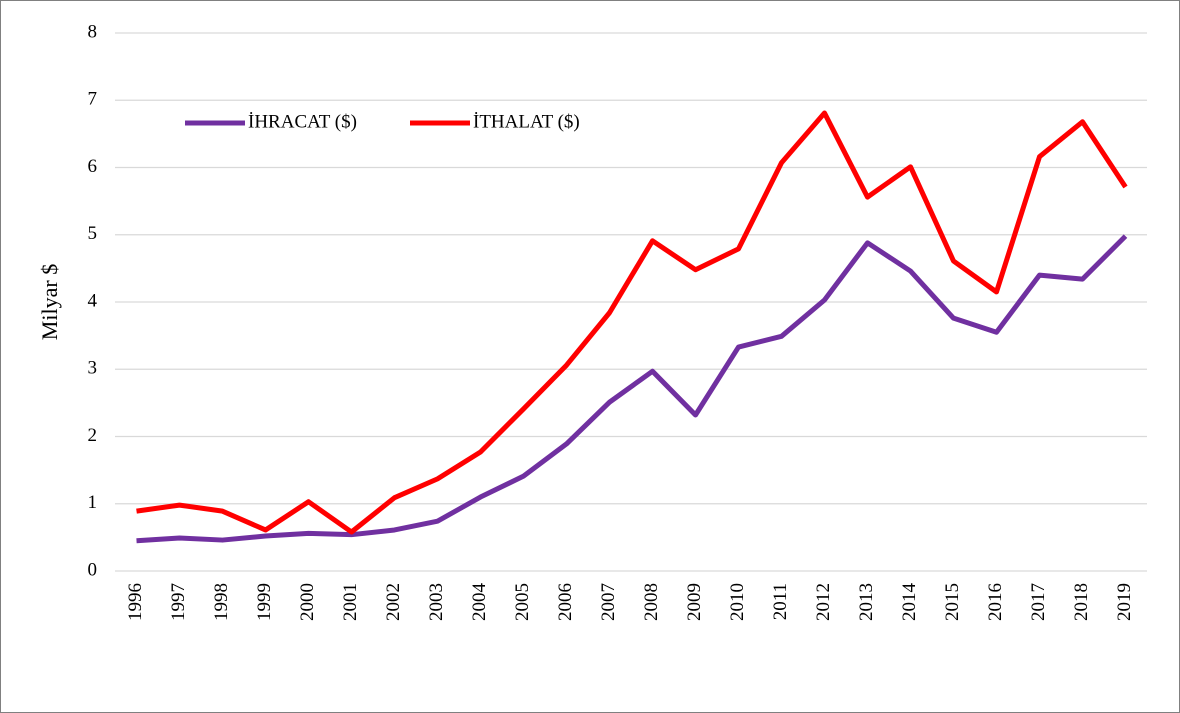 The width and height of the screenshot is (1180, 713). What do you see at coordinates (49, 302) in the screenshot?
I see `y-axis-label: Milyar $` at bounding box center [49, 302].